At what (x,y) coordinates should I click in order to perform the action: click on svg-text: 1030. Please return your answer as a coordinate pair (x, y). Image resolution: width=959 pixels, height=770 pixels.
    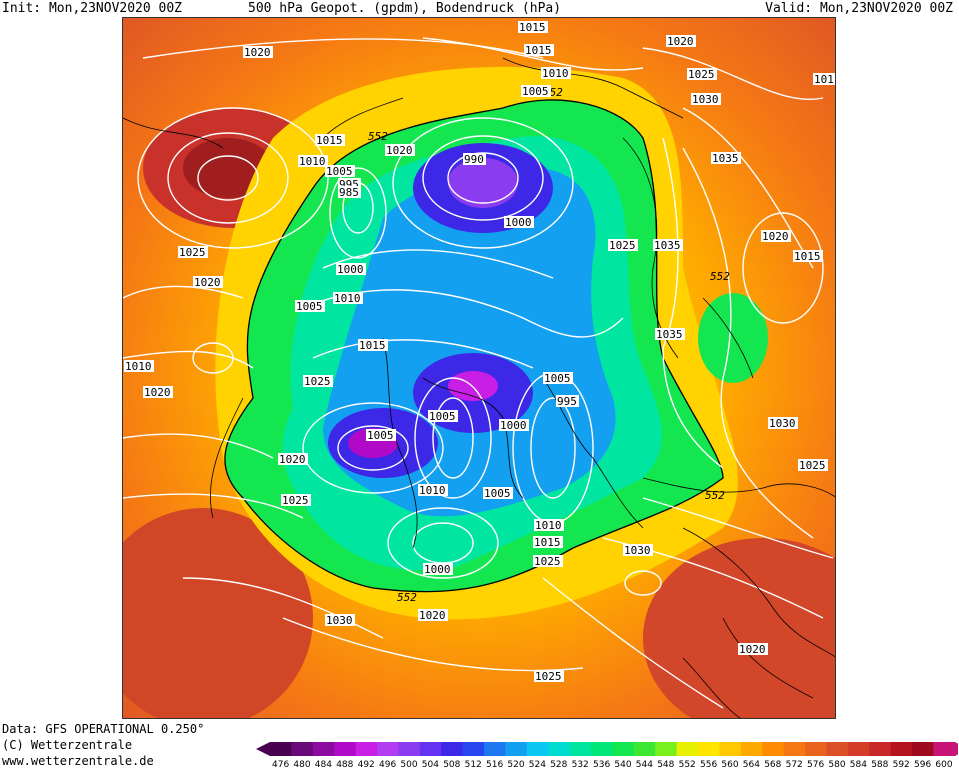
    Looking at the image, I should click on (637, 550).